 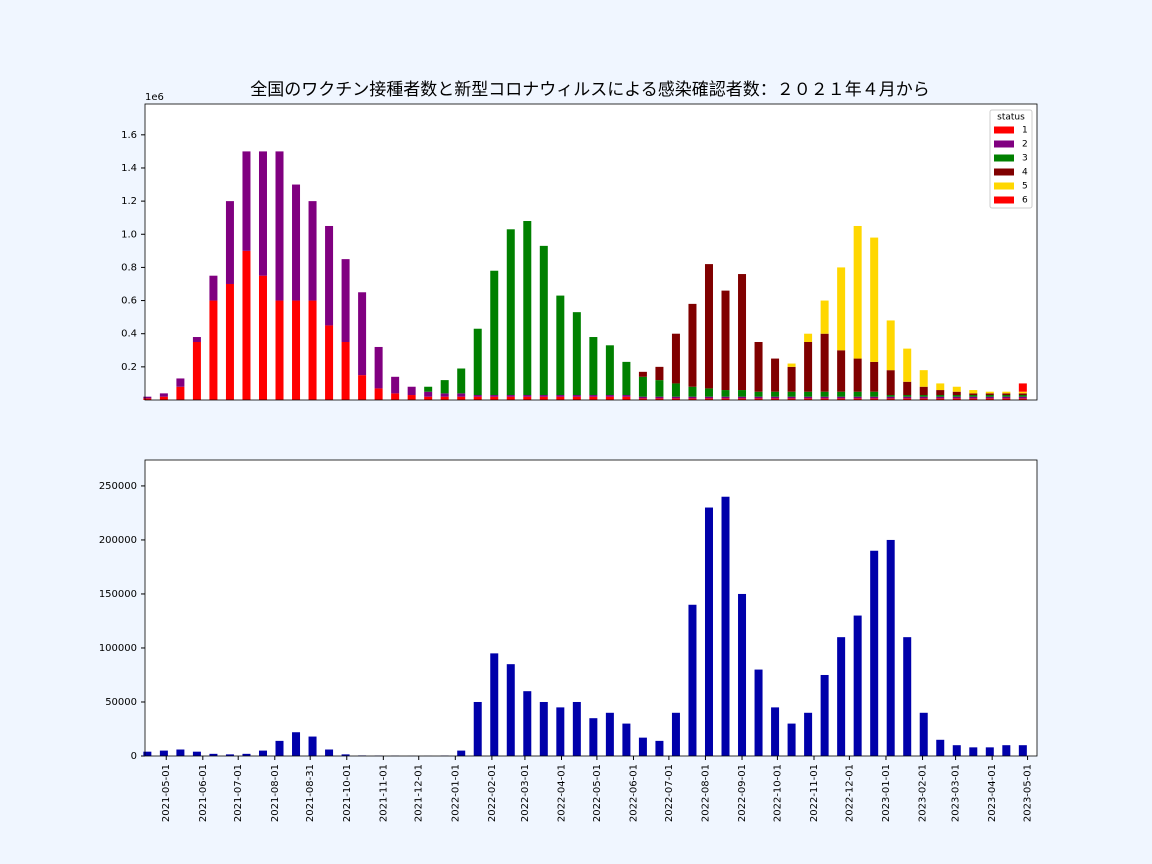 What do you see at coordinates (525, 793) in the screenshot?
I see `x-tick-label: 2022-03-01` at bounding box center [525, 793].